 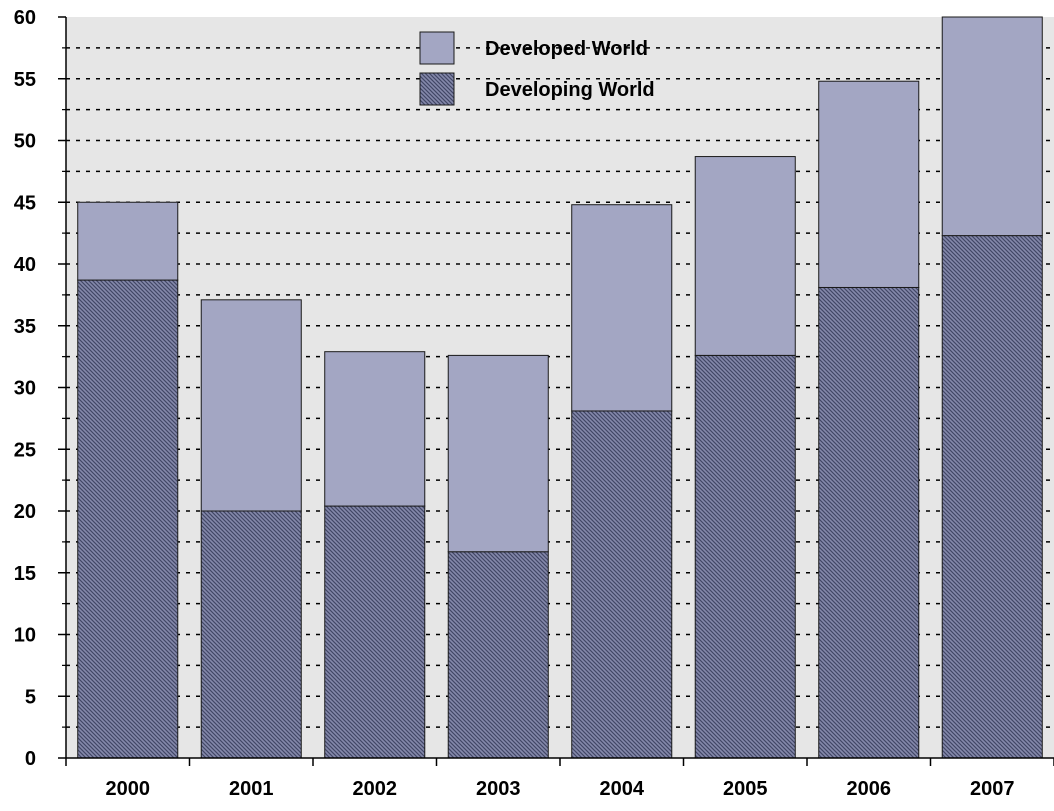 I want to click on x-tick-label: 2005, so click(x=745, y=789).